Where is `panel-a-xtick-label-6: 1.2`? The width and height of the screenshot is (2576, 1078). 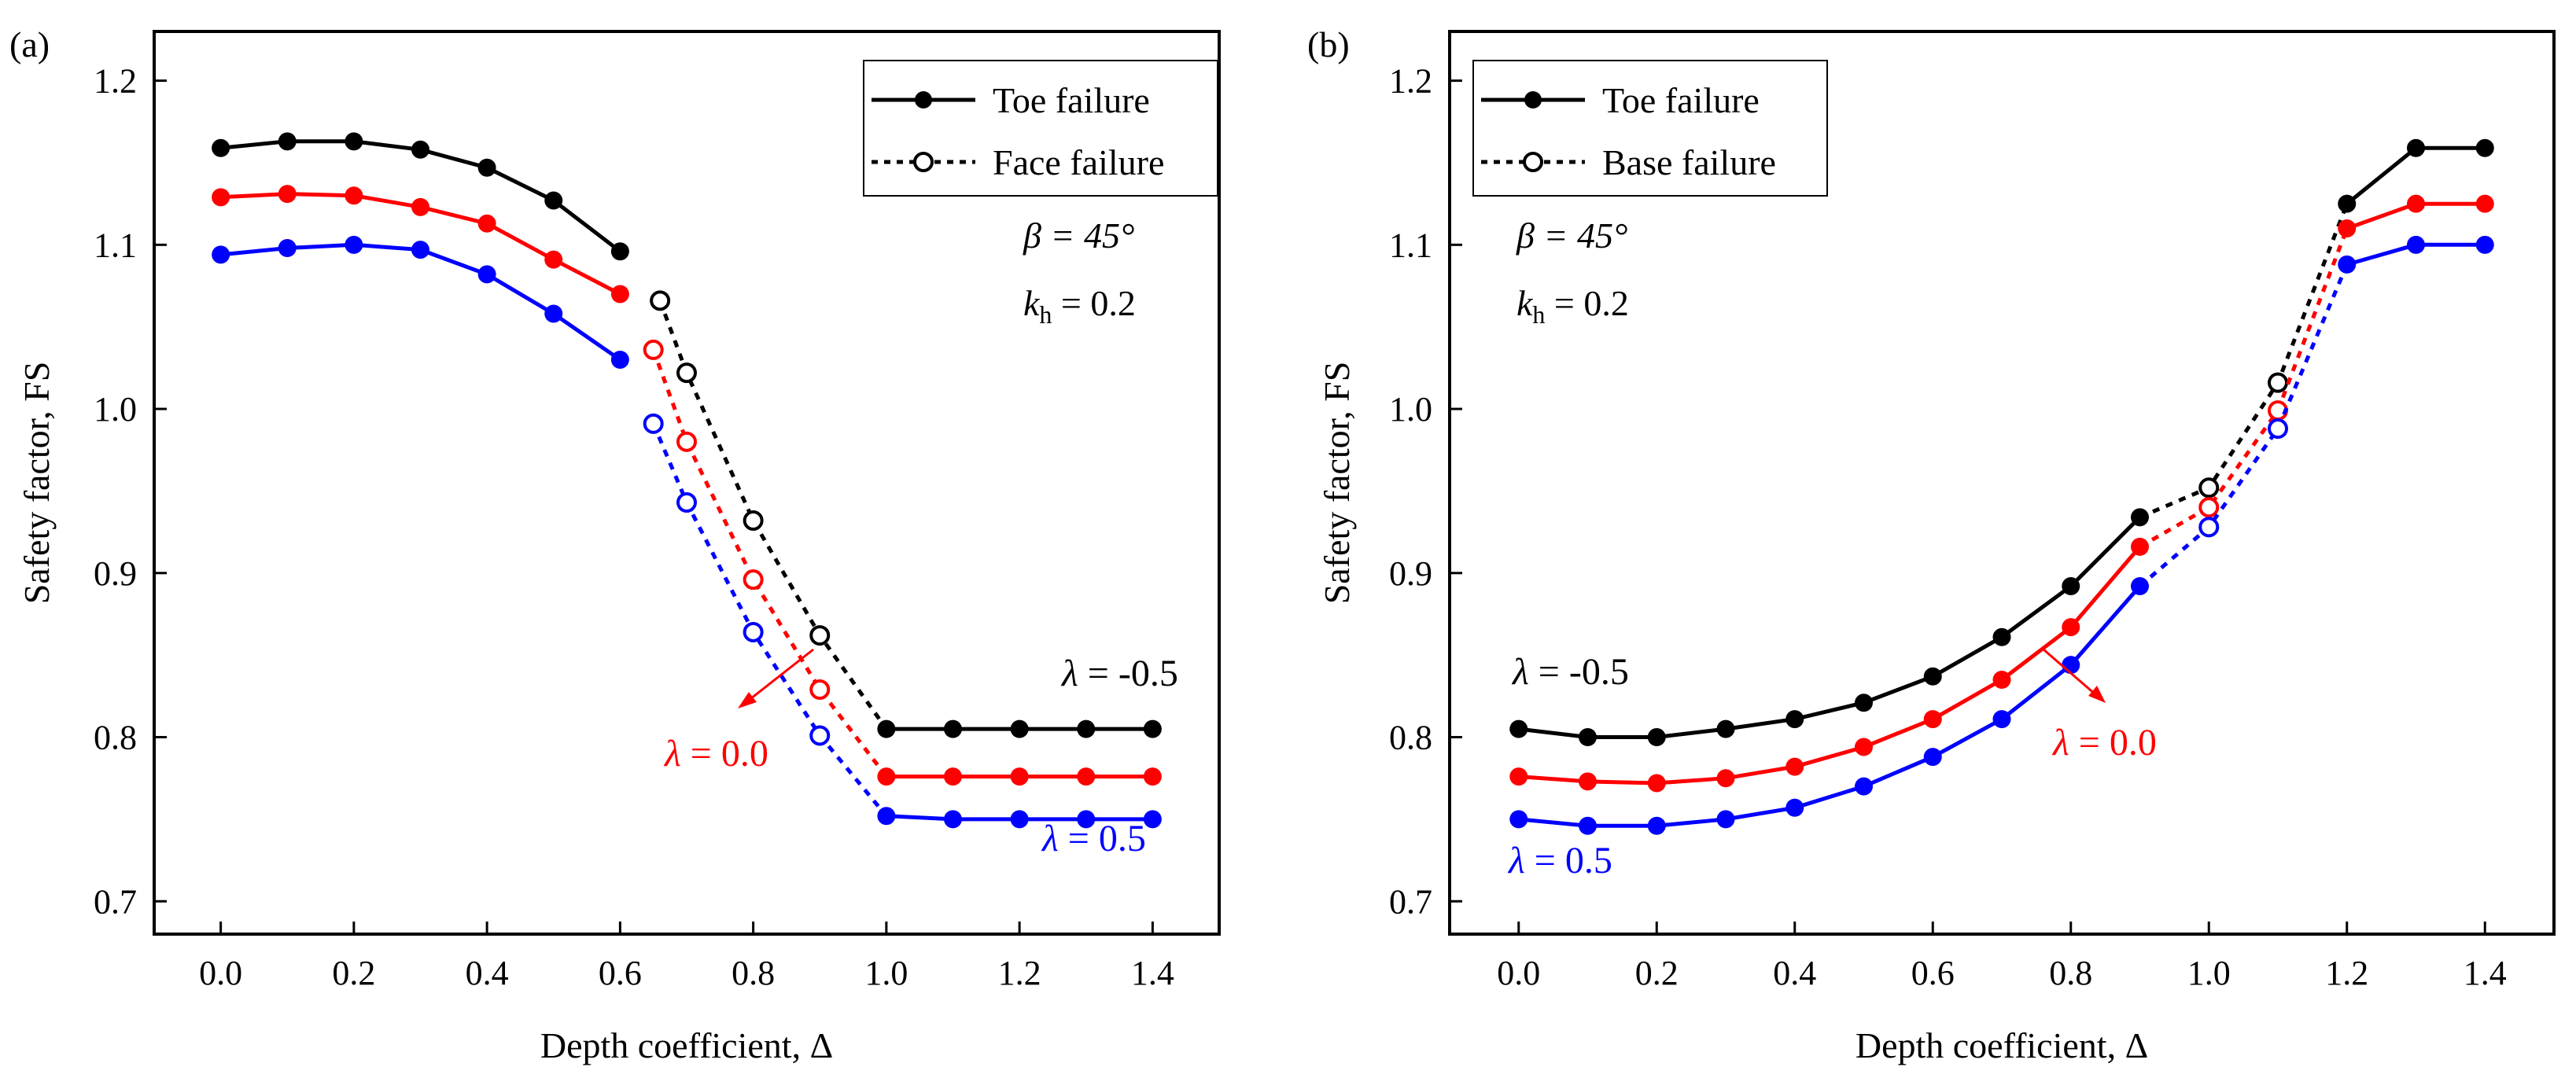
panel-a-xtick-label-6: 1.2 is located at coordinates (1019, 973).